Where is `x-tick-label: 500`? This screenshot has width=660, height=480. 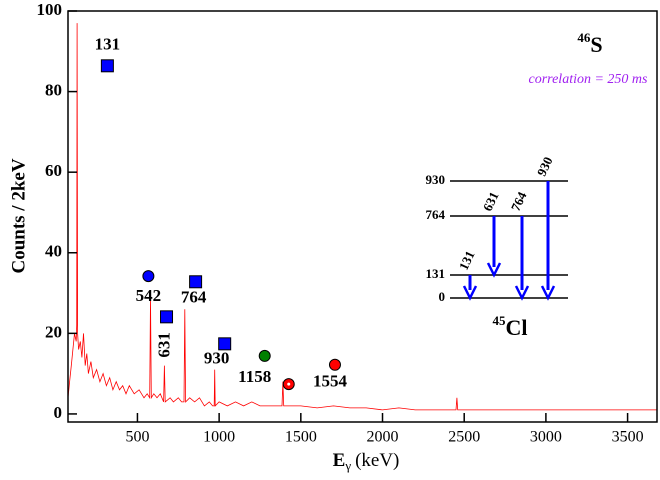
x-tick-label: 500 is located at coordinates (137, 437).